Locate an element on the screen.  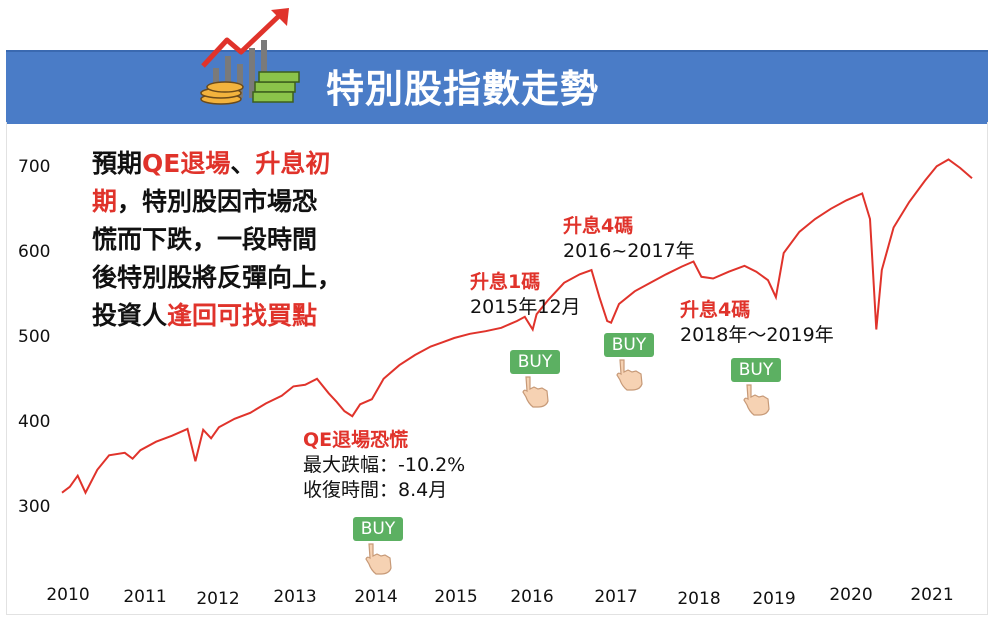
x-tick-label: 2012 is located at coordinates (218, 599).